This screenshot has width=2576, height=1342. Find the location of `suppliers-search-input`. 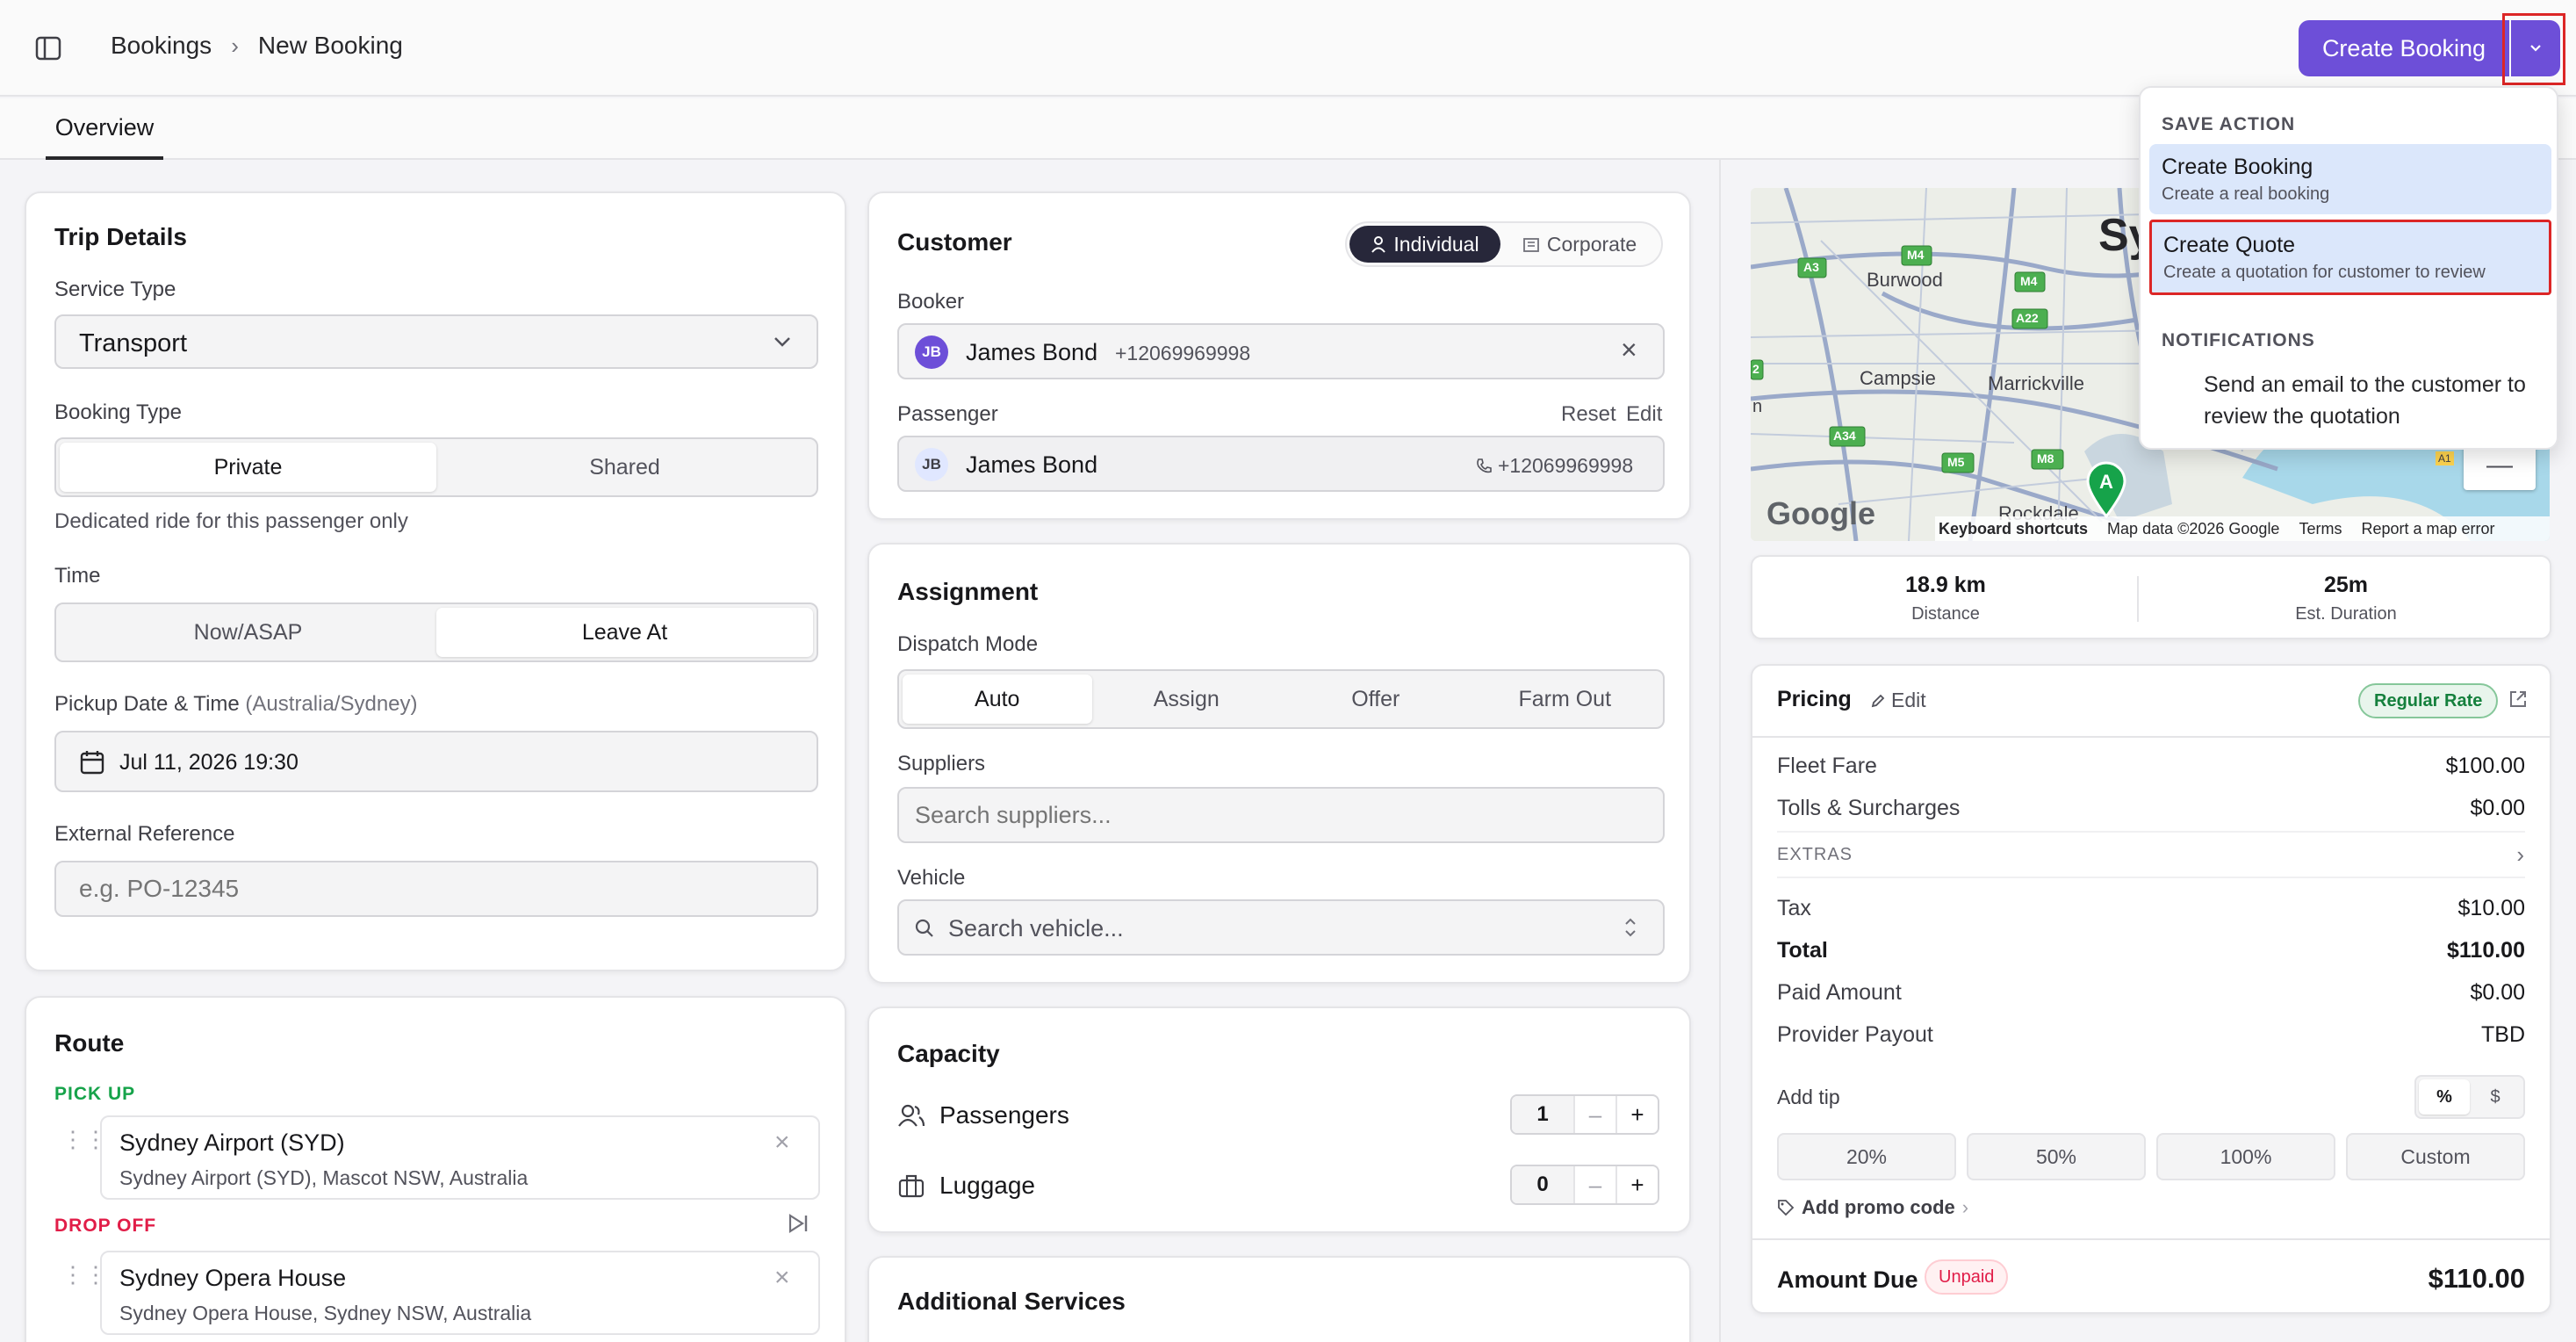

suppliers-search-input is located at coordinates (1281, 815).